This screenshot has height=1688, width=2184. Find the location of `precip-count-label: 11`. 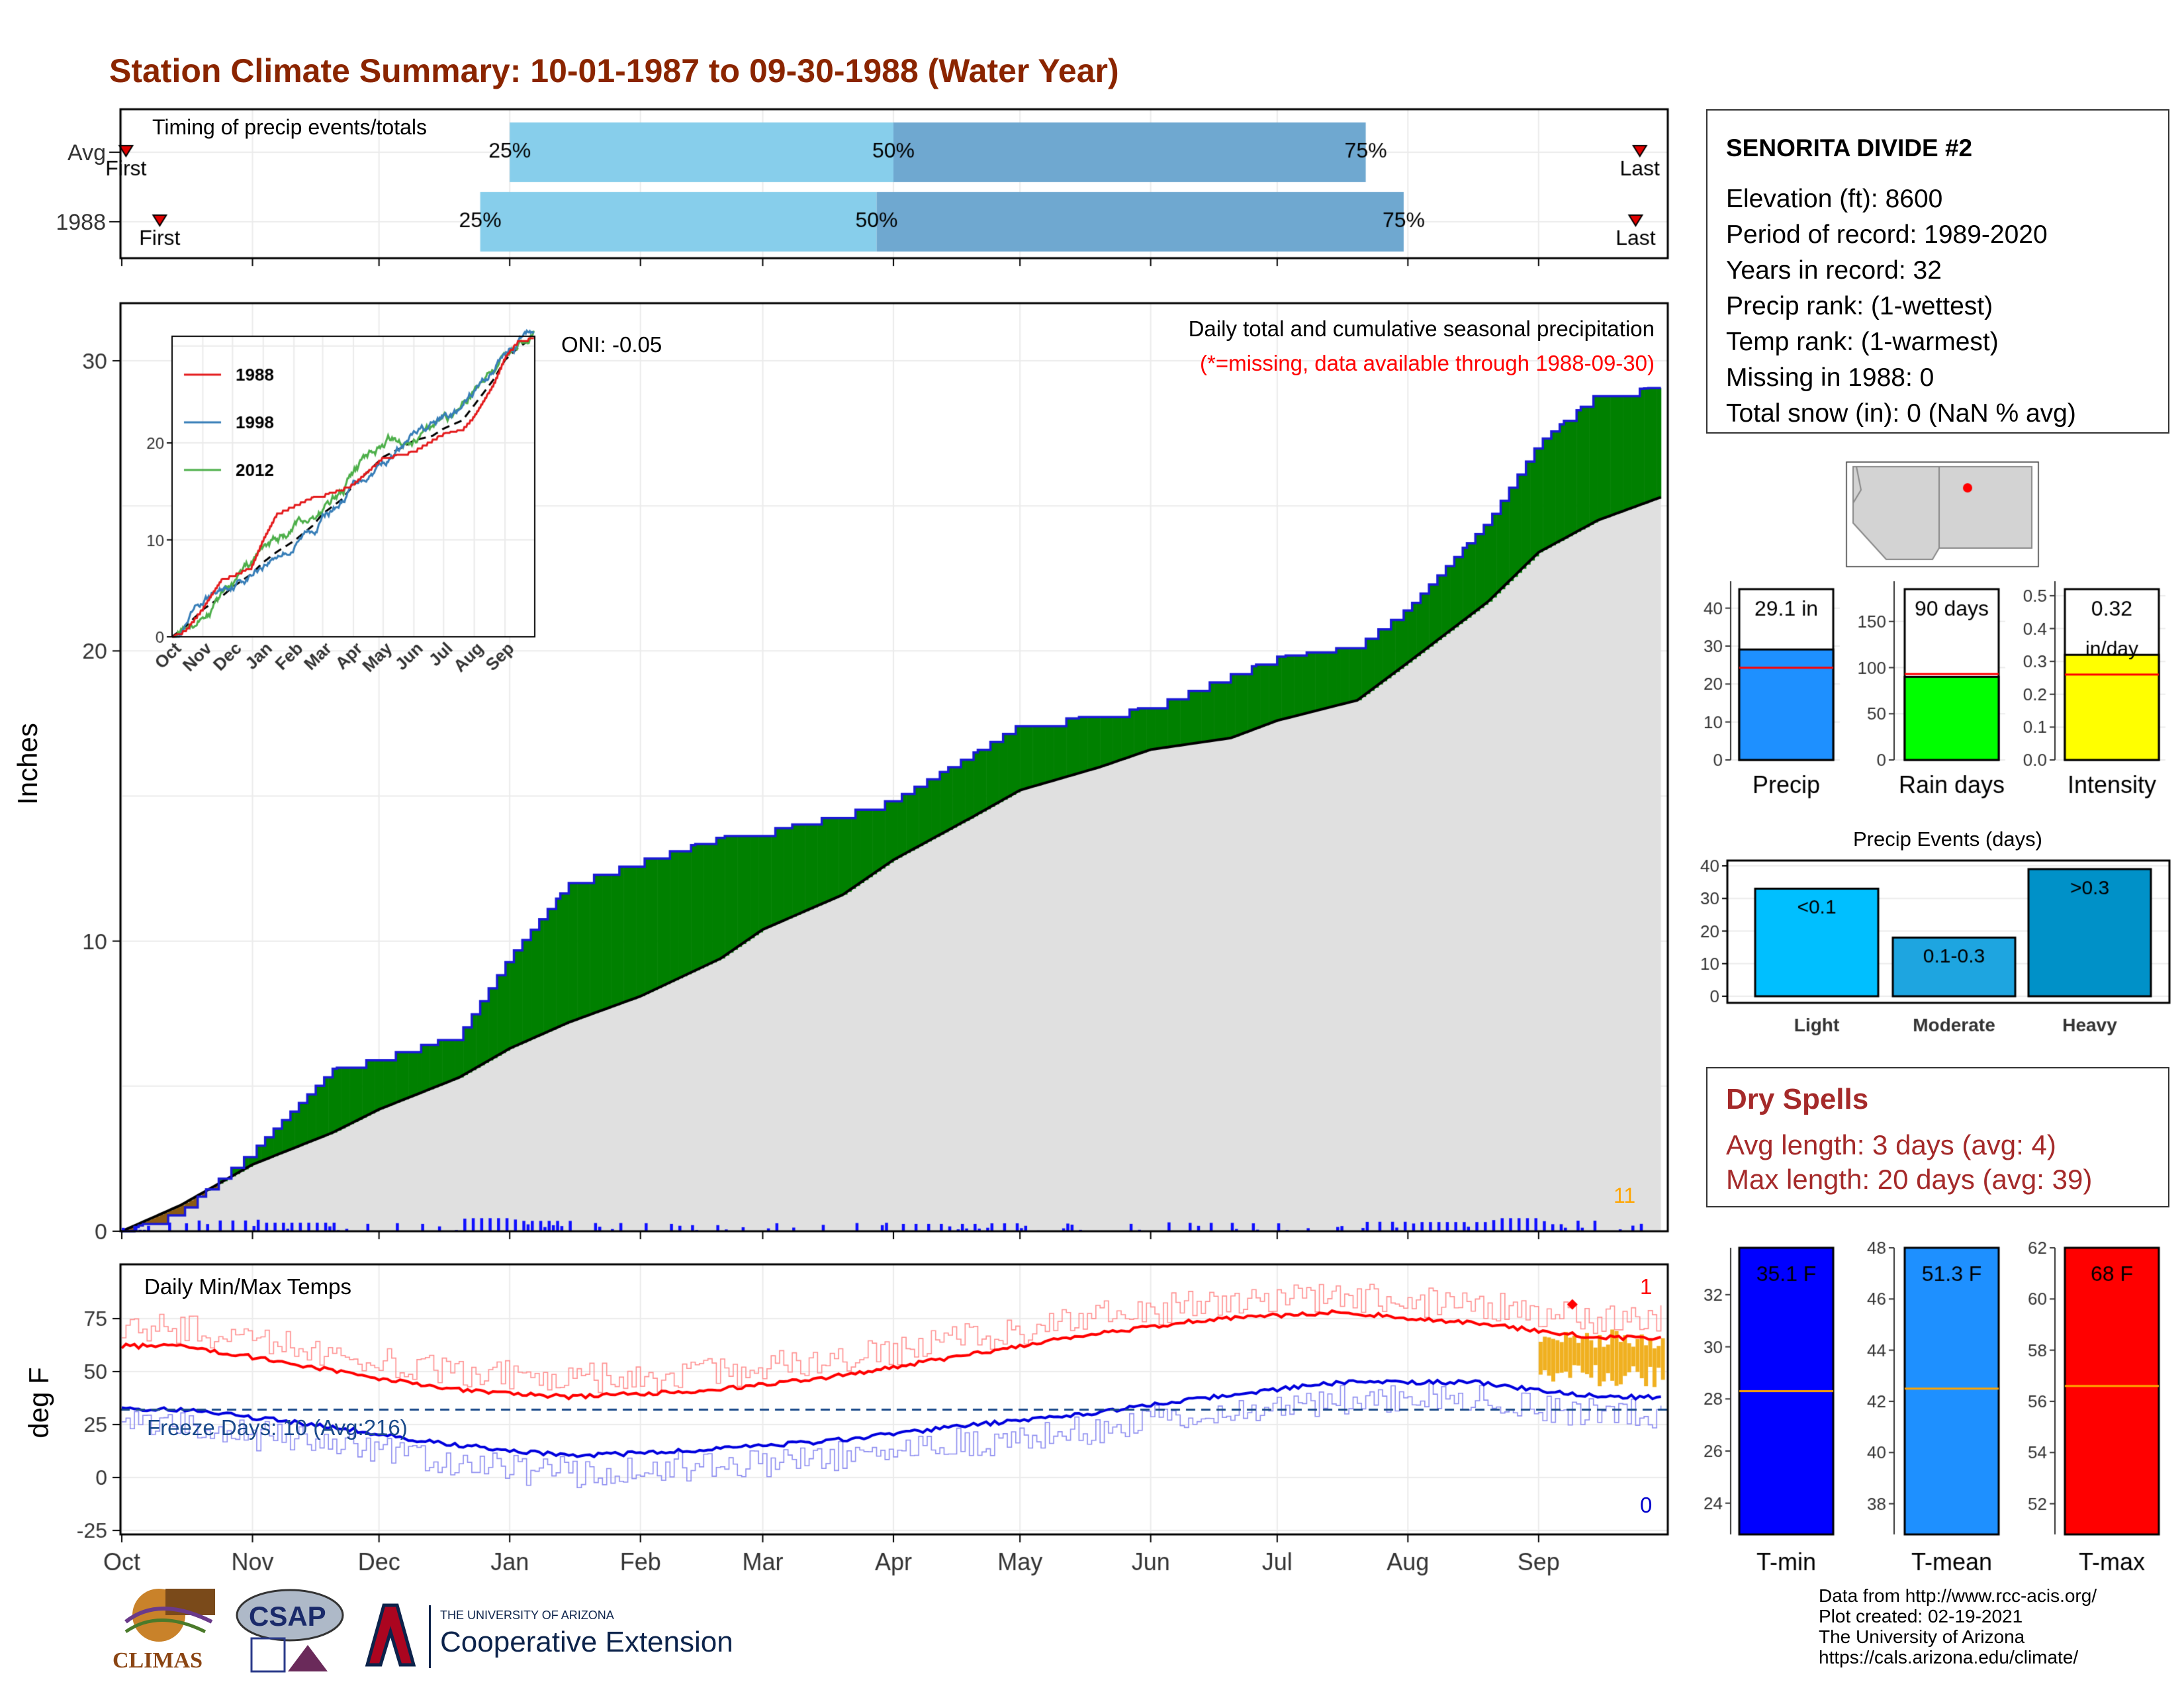

precip-count-label: 11 is located at coordinates (1625, 1195).